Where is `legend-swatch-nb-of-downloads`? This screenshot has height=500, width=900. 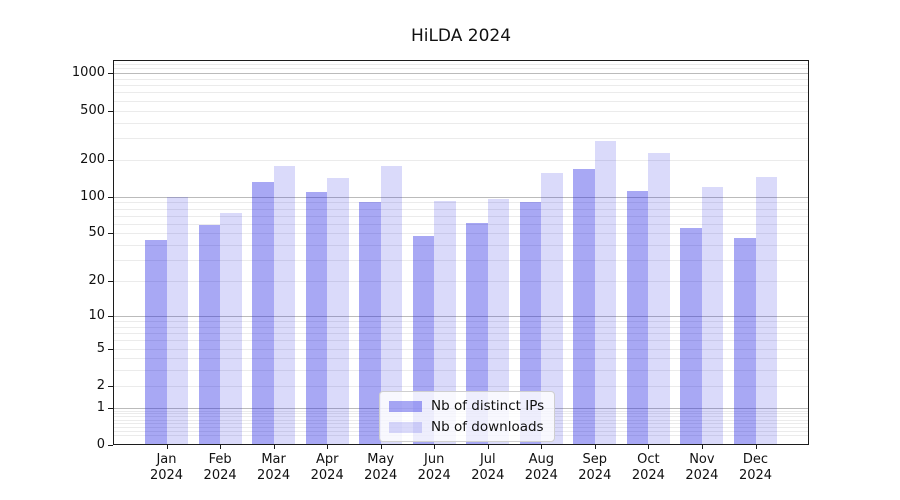 legend-swatch-nb-of-downloads is located at coordinates (405, 427).